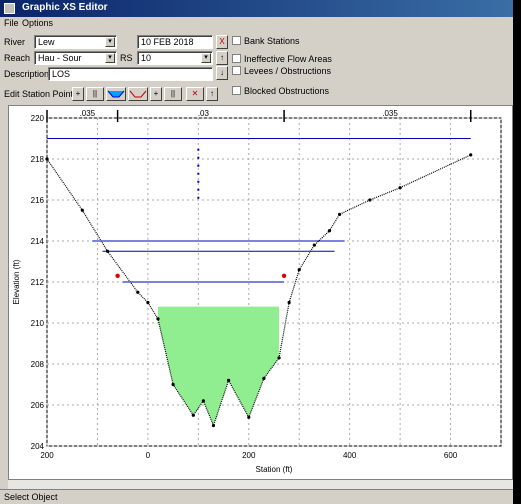 This screenshot has height=504, width=521. What do you see at coordinates (38, 405) in the screenshot?
I see `y-tick-label: 206` at bounding box center [38, 405].